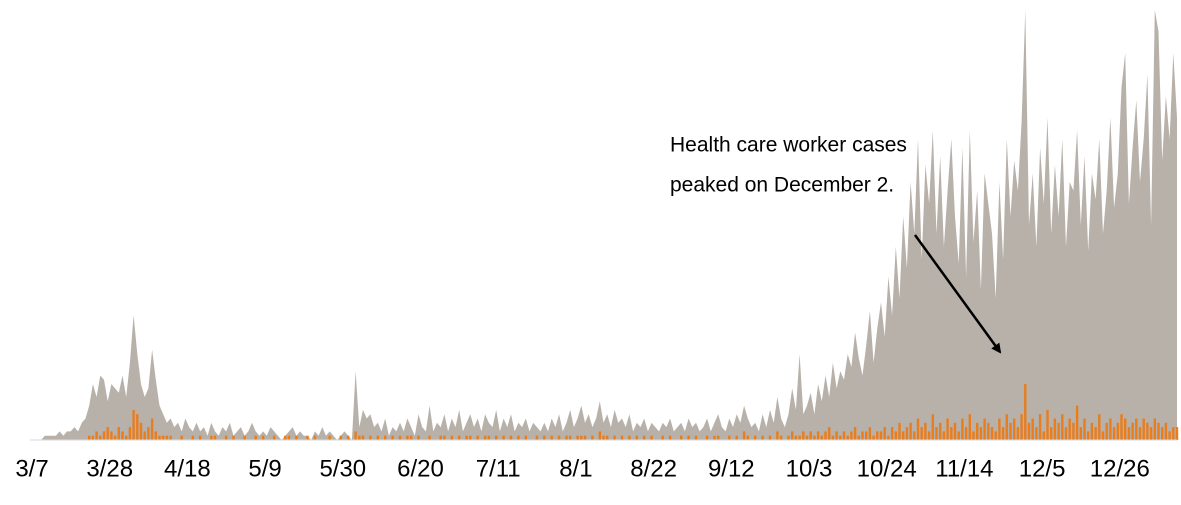 The image size is (1181, 505). What do you see at coordinates (809, 468) in the screenshot?
I see `x-tick-label: 10/3` at bounding box center [809, 468].